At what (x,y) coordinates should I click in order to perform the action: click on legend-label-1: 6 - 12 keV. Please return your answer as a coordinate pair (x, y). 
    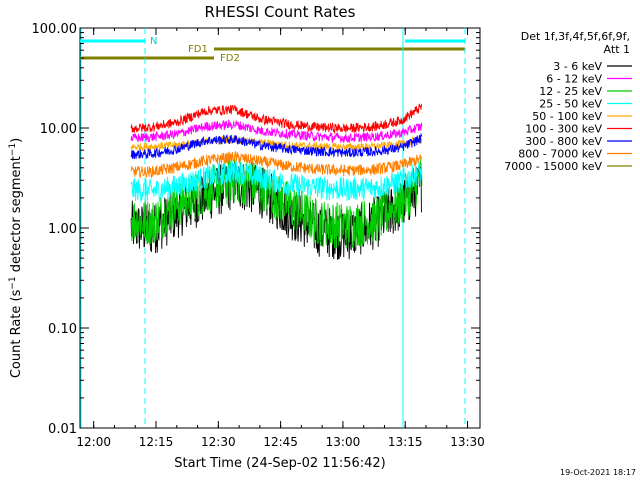
    Looking at the image, I should click on (574, 79).